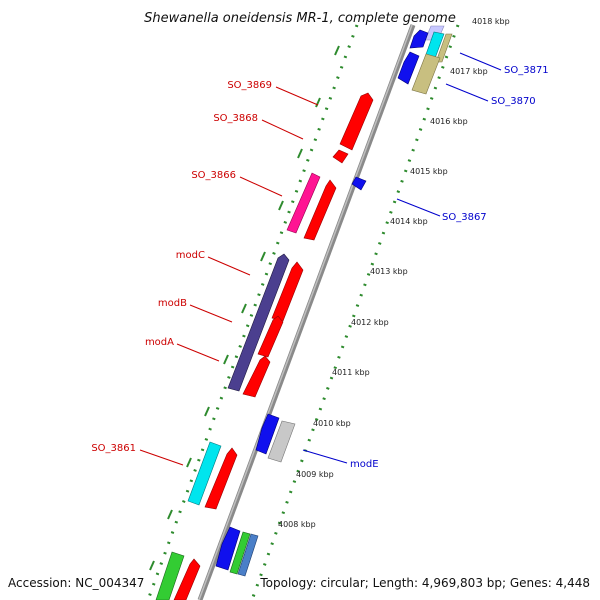 This screenshot has width=600, height=600. What do you see at coordinates (190, 255) in the screenshot?
I see `gene-label-modc: modC` at bounding box center [190, 255].